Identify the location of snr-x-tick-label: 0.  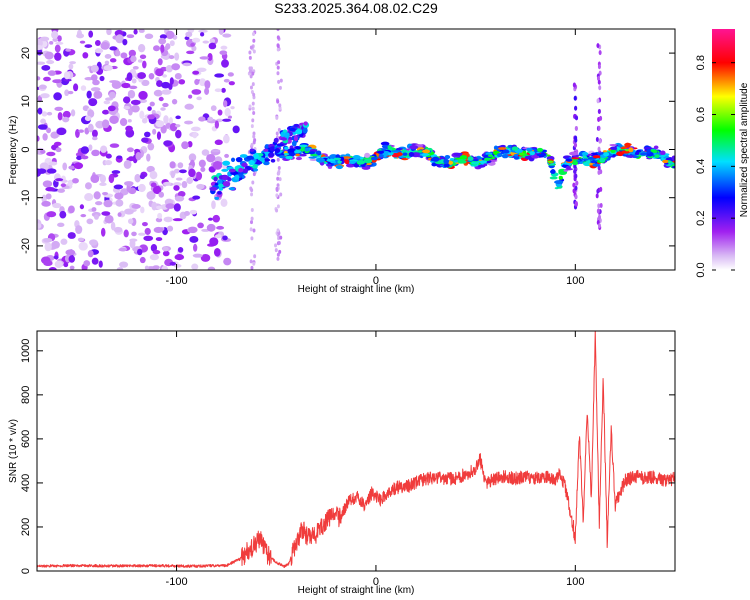
(376, 582).